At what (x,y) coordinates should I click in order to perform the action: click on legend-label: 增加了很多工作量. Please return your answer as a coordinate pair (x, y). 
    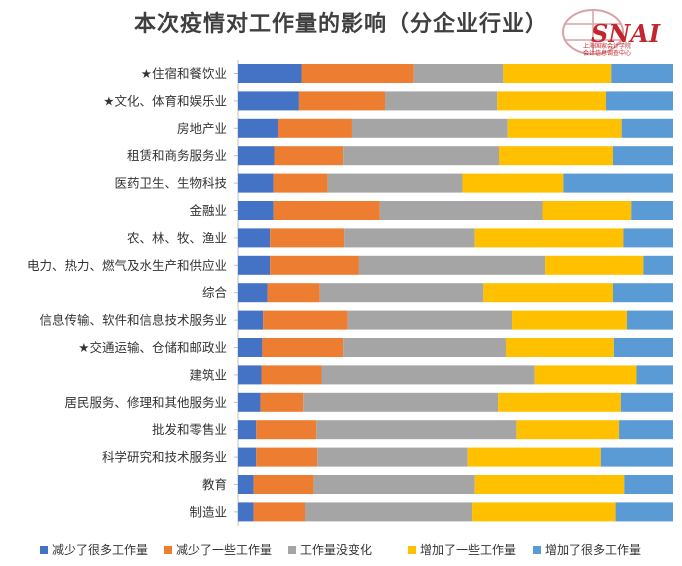
    Looking at the image, I should click on (593, 550).